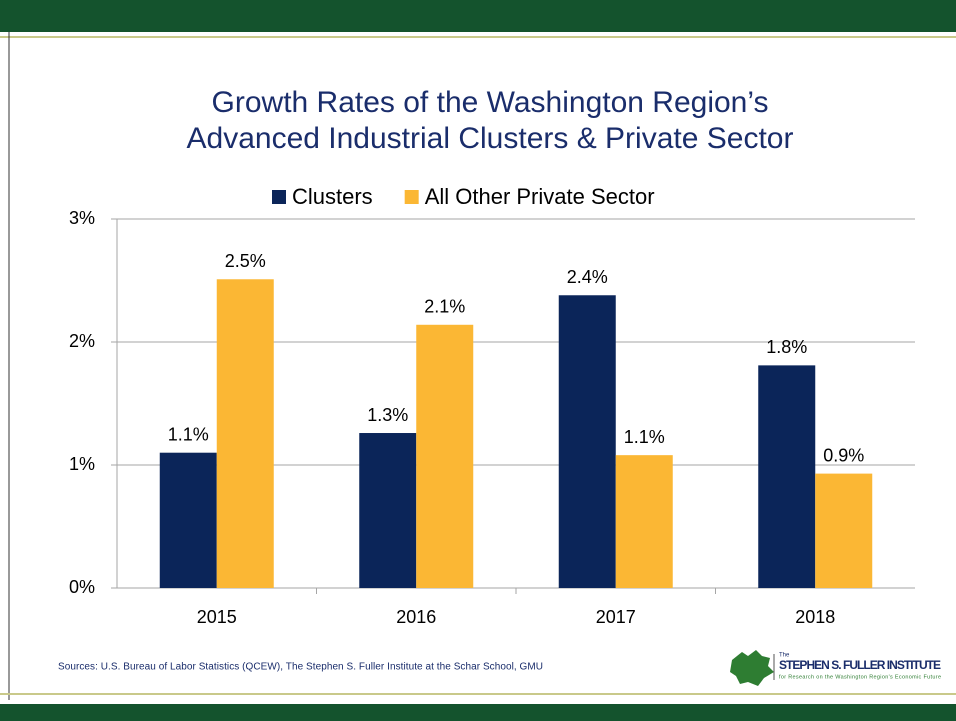 The image size is (956, 721). I want to click on data-label: 1.8%, so click(786, 347).